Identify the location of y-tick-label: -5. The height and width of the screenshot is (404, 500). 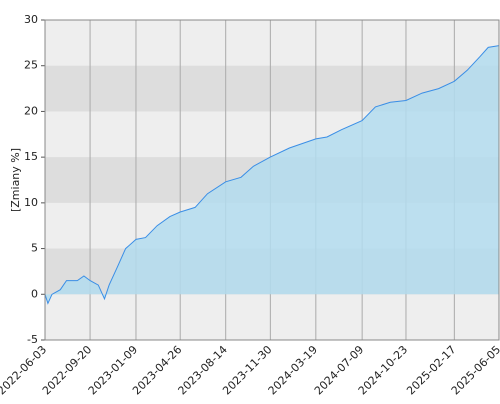
(32, 339).